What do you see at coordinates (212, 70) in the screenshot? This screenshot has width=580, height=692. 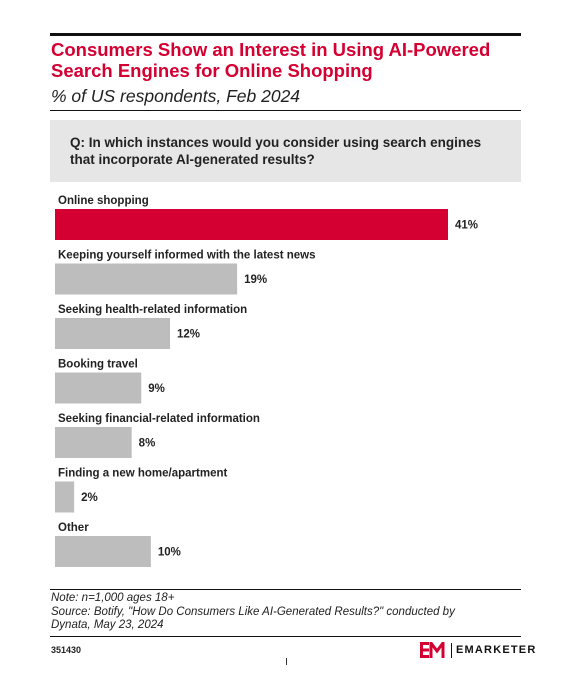 I see `chart-title-line-2: Search Engines for Online Shopping` at bounding box center [212, 70].